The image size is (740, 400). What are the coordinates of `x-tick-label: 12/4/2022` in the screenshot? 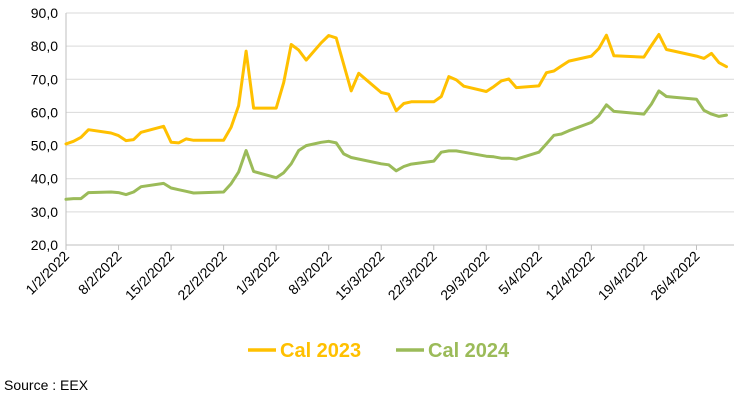 It's located at (570, 276).